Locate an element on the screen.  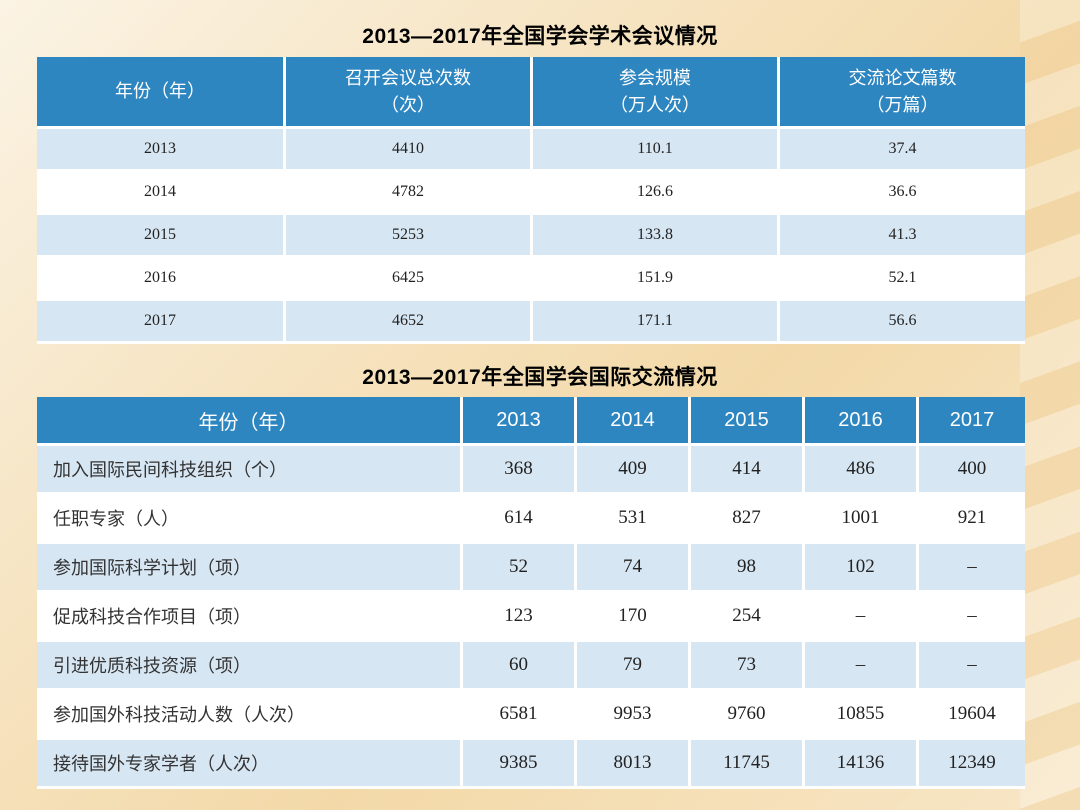
cell-value: 614 is located at coordinates (520, 519).